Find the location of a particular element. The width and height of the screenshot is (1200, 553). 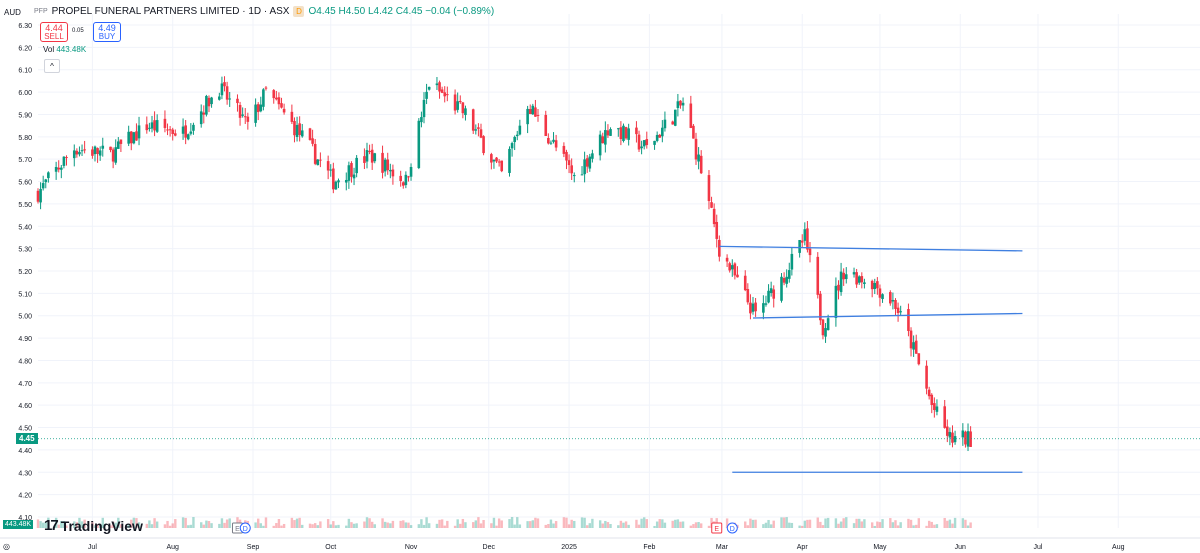

volume-legend: Vol 443.48K is located at coordinates (64, 49).